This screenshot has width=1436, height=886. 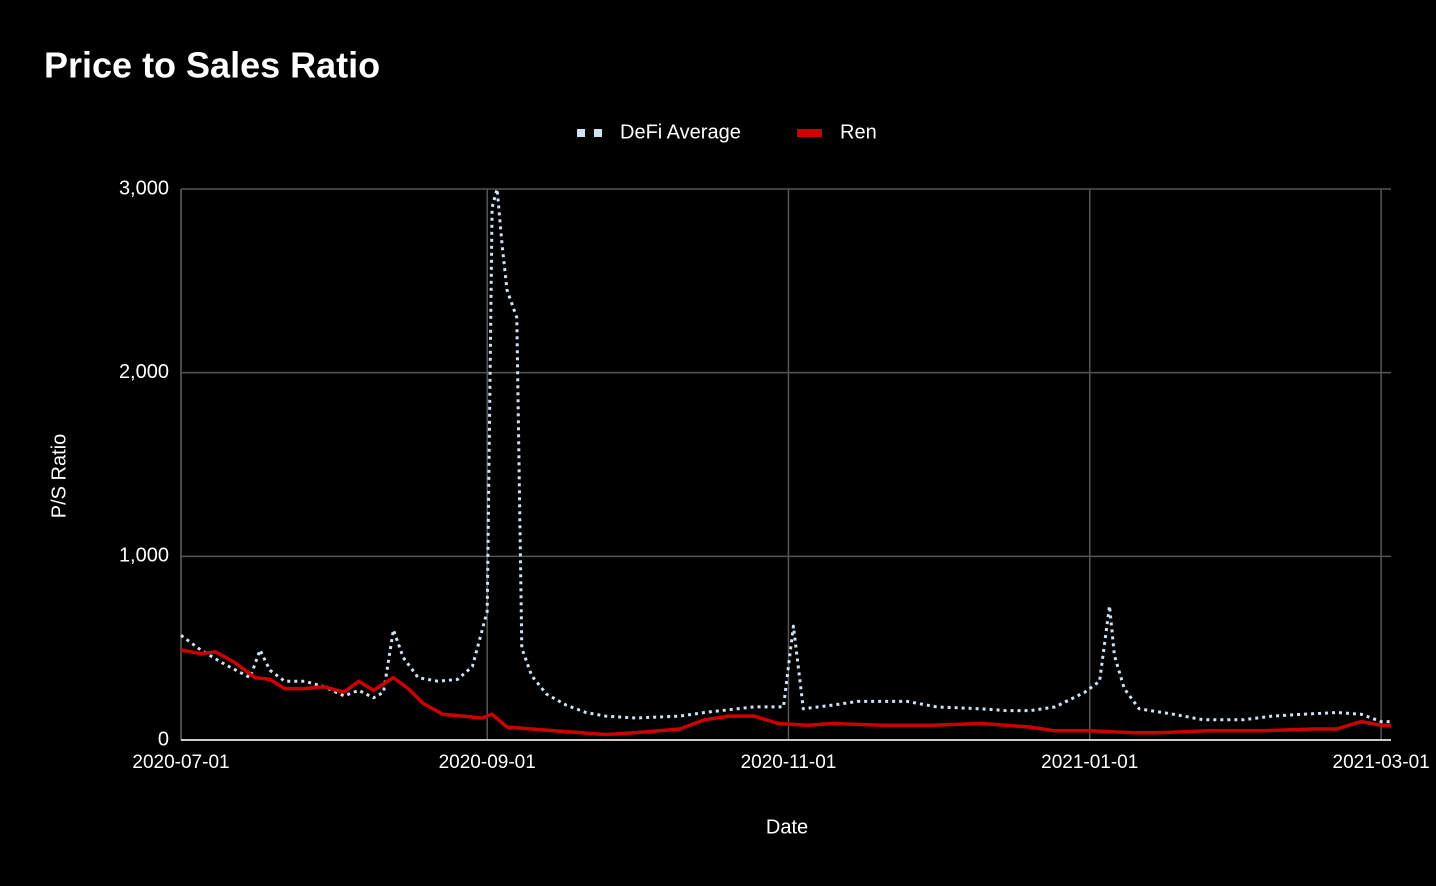 What do you see at coordinates (144, 556) in the screenshot?
I see `y-tick-label: 1,000` at bounding box center [144, 556].